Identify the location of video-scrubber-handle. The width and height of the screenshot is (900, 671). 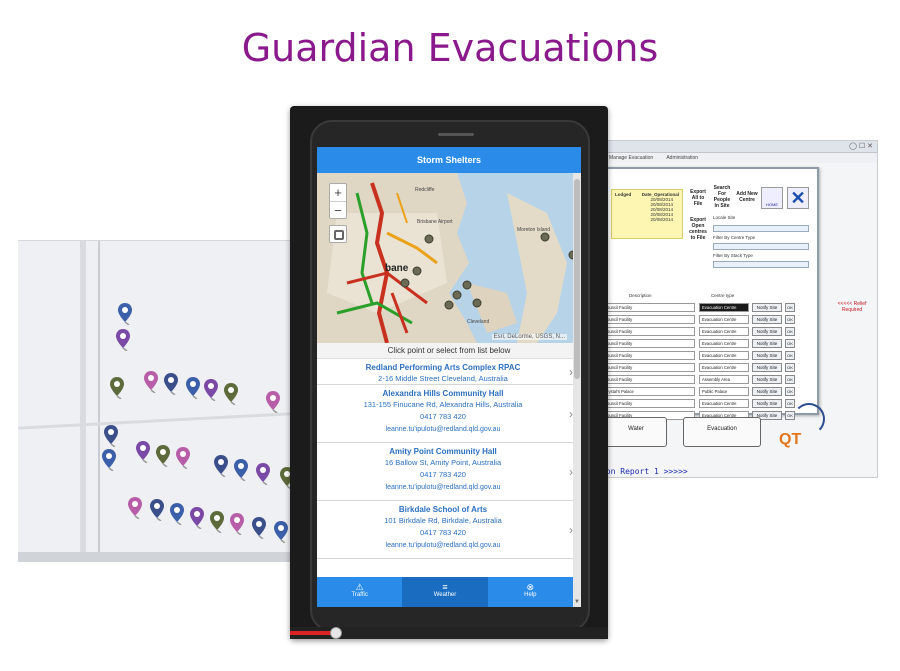
(336, 633).